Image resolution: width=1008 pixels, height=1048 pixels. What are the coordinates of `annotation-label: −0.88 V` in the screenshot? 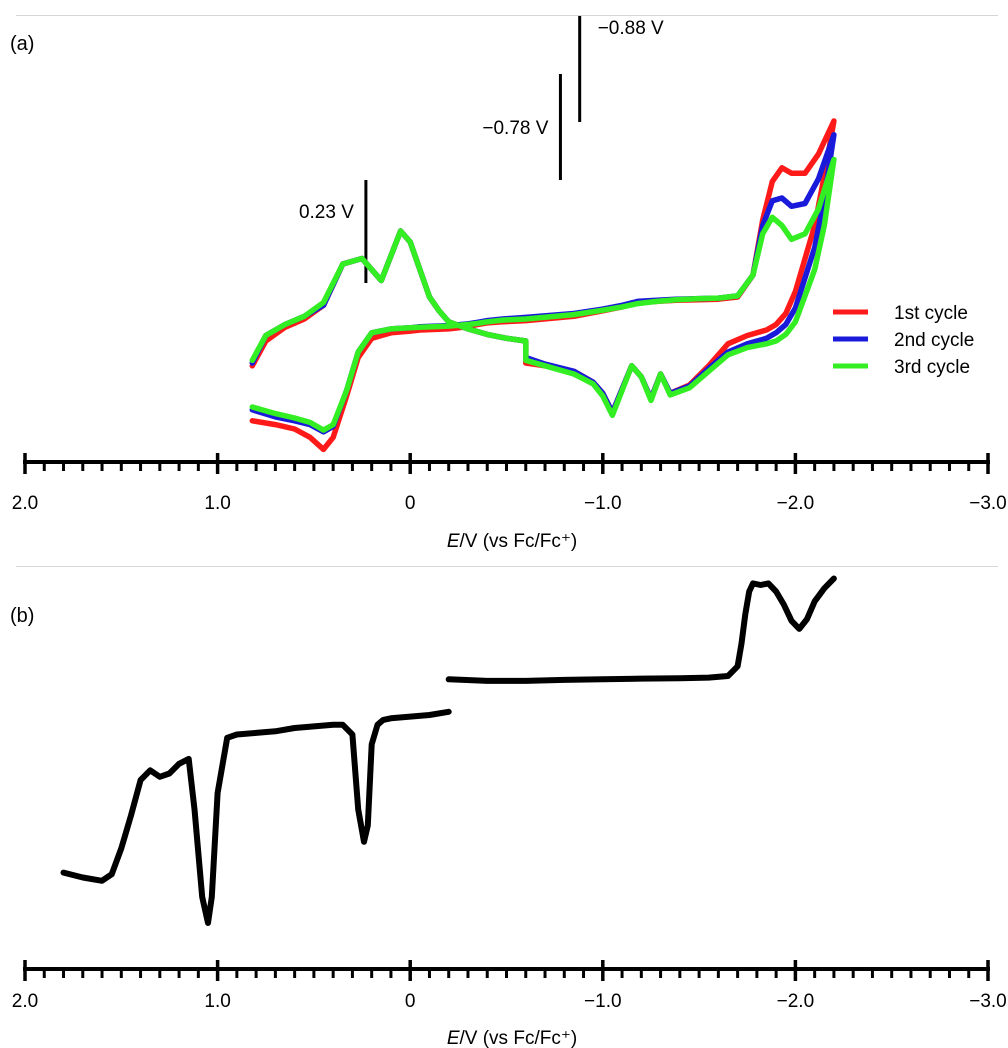 It's located at (631, 28).